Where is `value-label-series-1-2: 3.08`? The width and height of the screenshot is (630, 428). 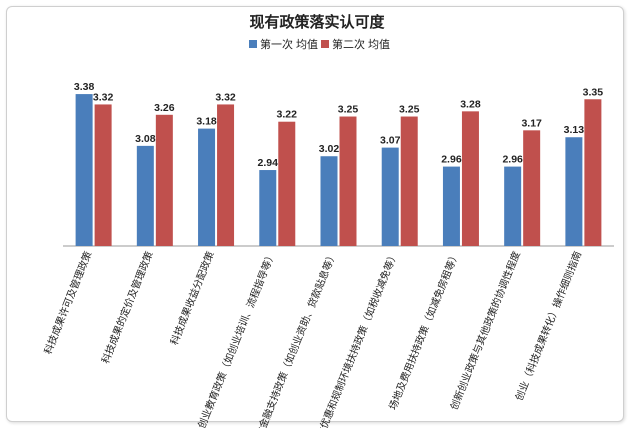 value-label-series-1-2: 3.08 is located at coordinates (145, 139).